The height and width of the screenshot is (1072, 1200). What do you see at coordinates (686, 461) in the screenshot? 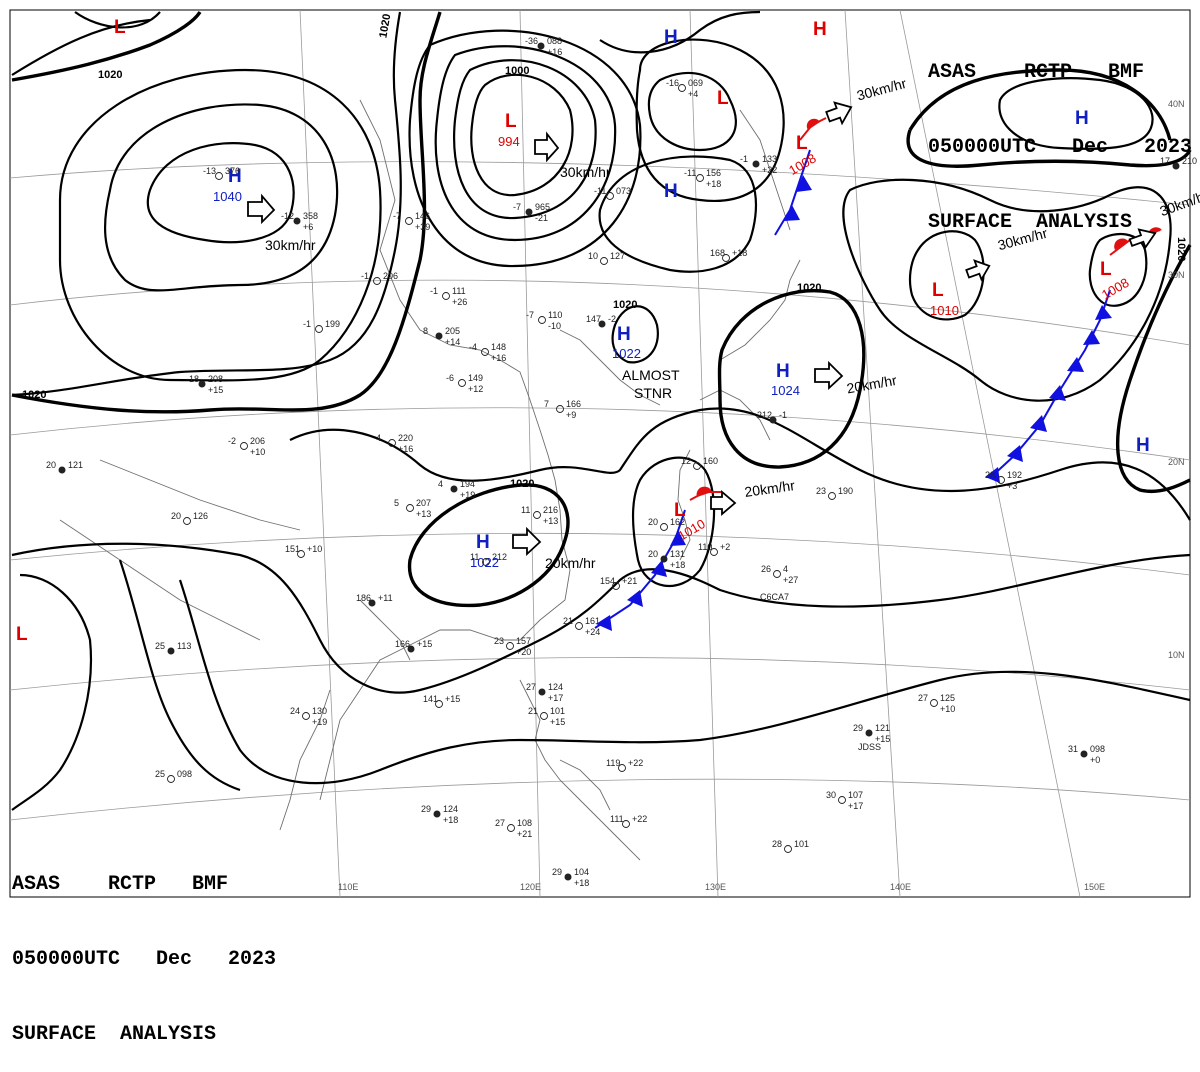
I see `station-value-a: 12` at bounding box center [686, 461].